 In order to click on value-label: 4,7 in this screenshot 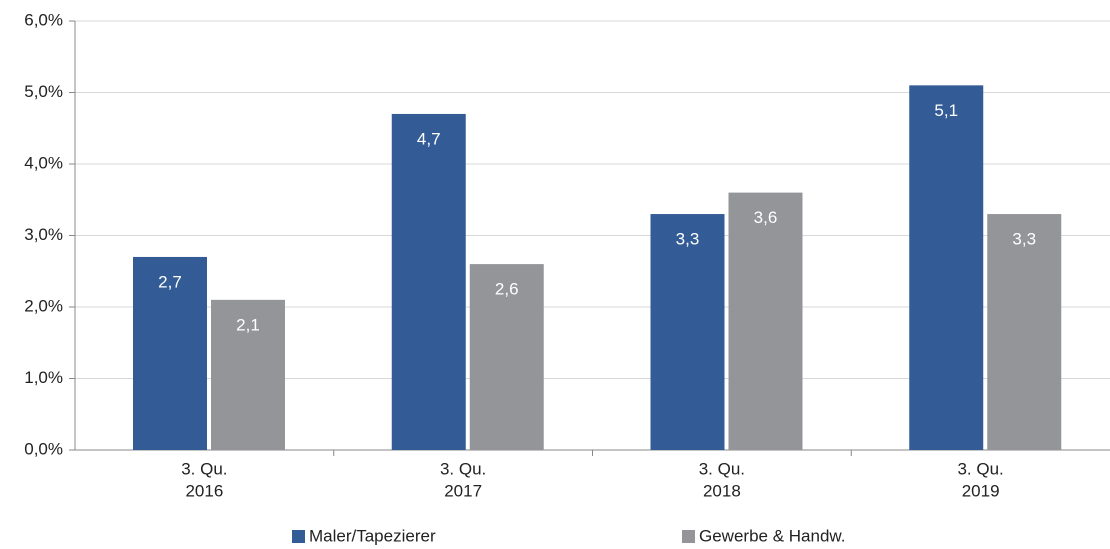, I will do `click(429, 138)`.